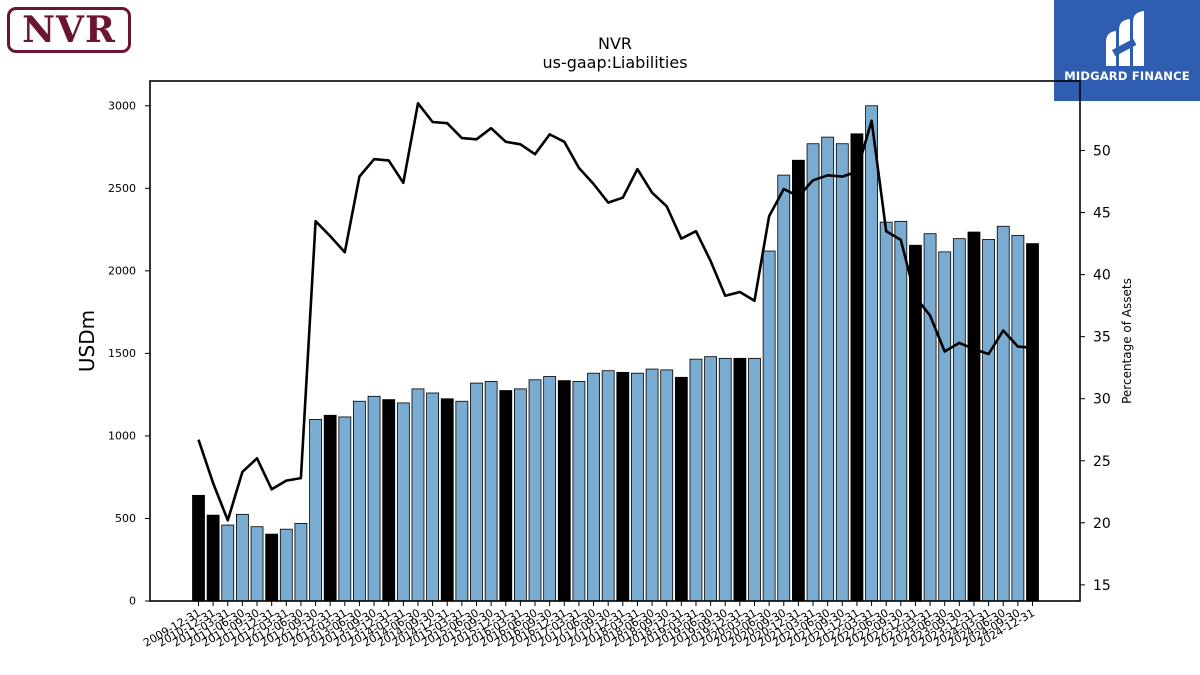 This screenshot has width=1200, height=675. I want to click on y2-tick-label: 25, so click(1102, 462).